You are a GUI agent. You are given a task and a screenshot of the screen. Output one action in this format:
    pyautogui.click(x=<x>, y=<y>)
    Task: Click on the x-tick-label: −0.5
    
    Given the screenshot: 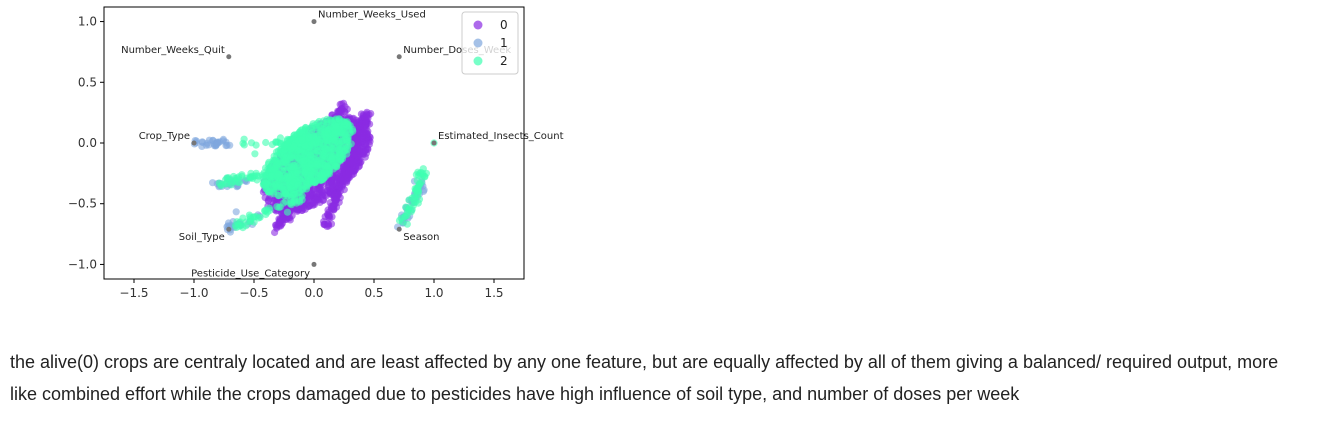 What is the action you would take?
    pyautogui.click(x=253, y=293)
    